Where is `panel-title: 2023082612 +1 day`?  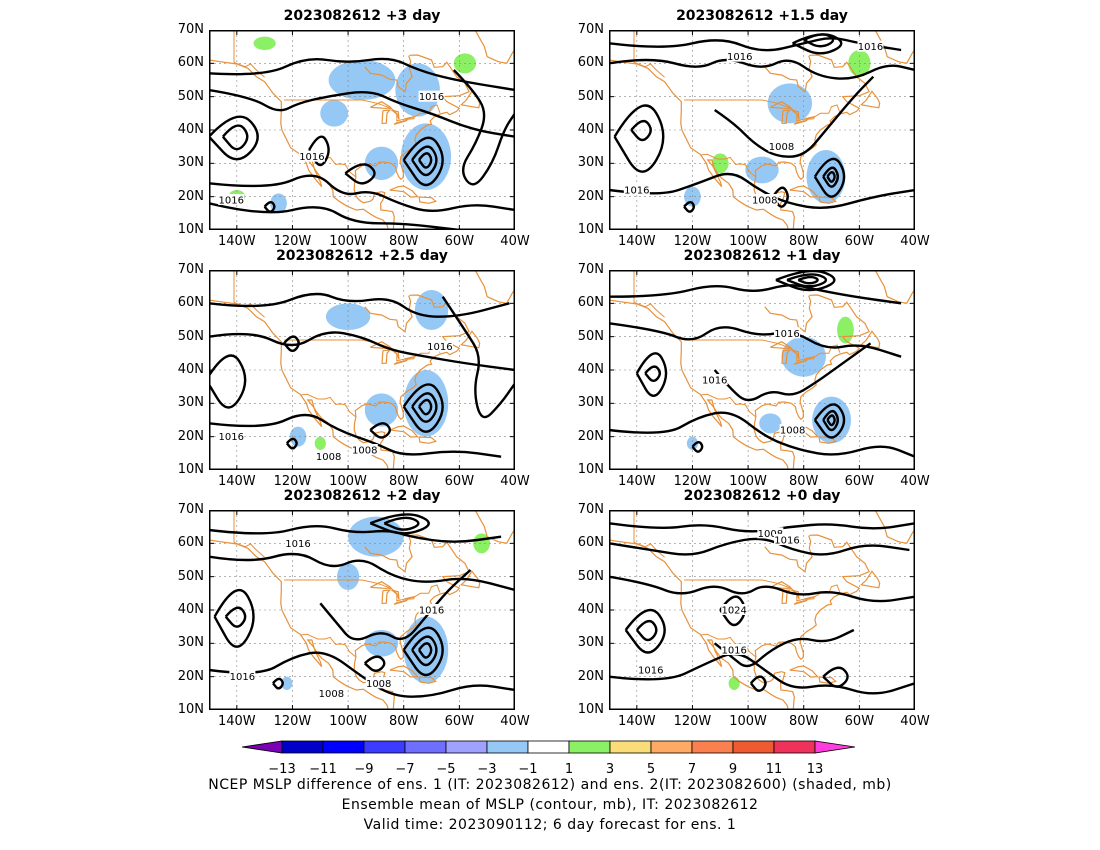 panel-title: 2023082612 +1 day is located at coordinates (762, 256).